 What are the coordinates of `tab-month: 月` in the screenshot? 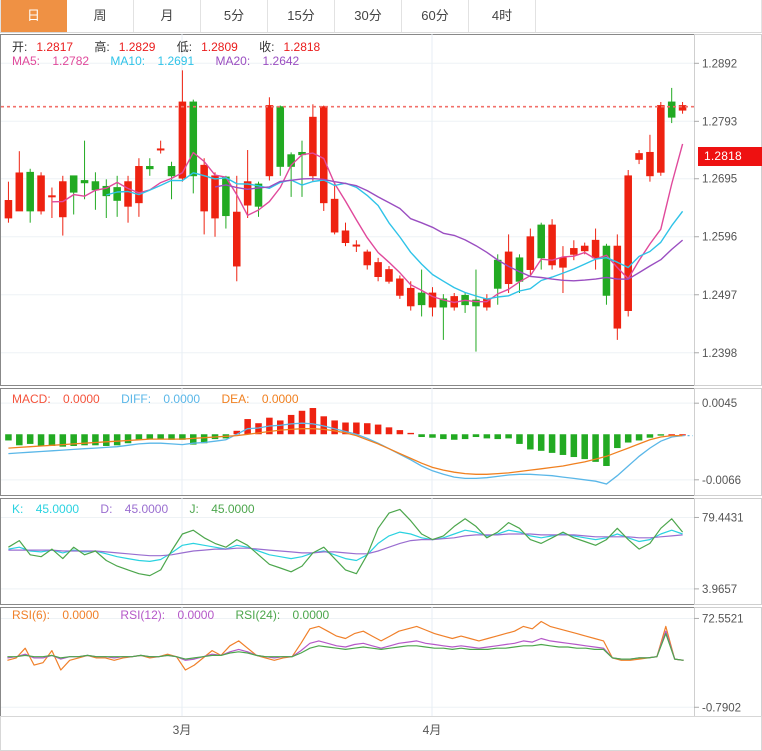 It's located at (167, 16).